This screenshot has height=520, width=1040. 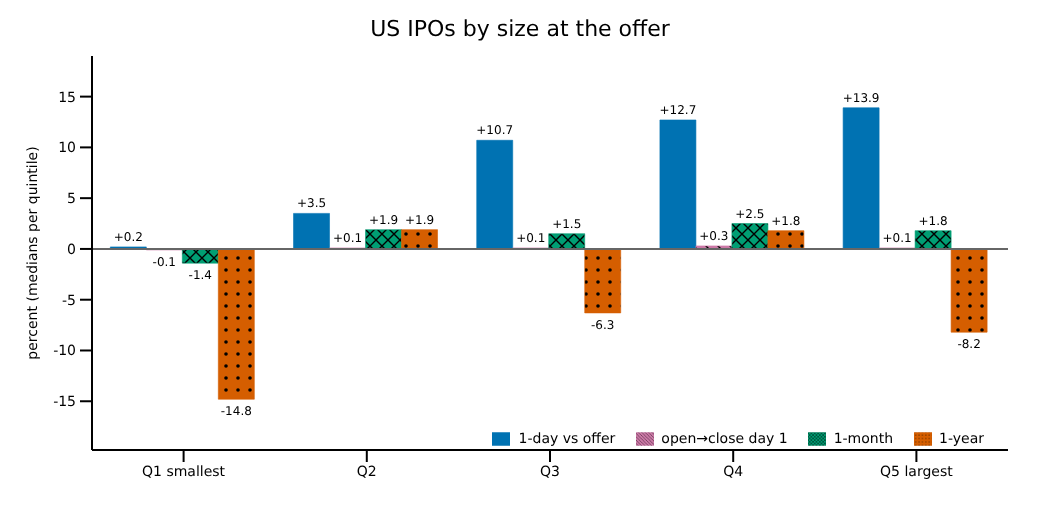 I want to click on chart-title: US IPOs by size at the offer, so click(x=520, y=31).